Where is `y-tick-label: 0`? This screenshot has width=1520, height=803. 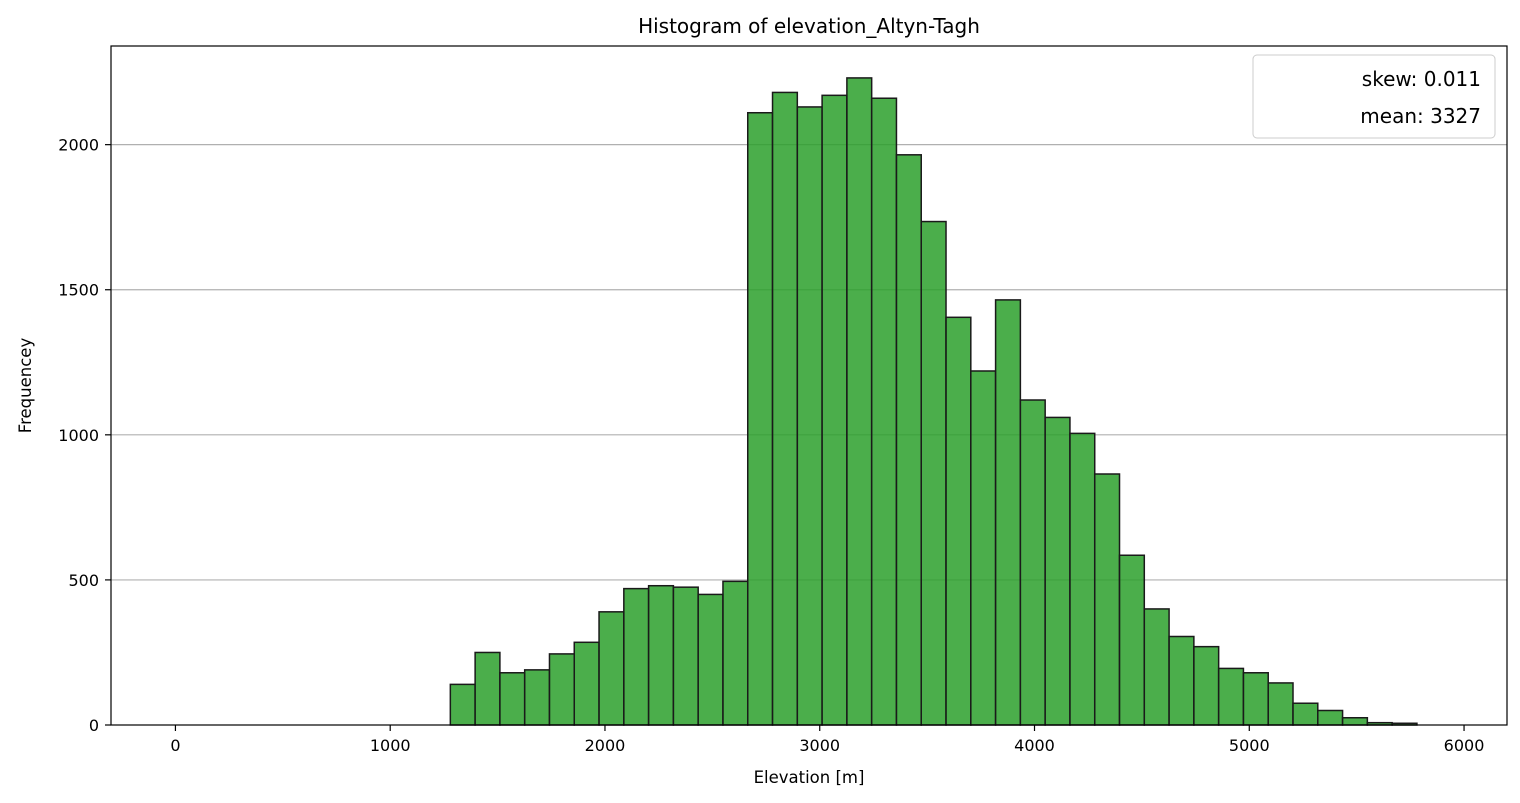 y-tick-label: 0 is located at coordinates (94, 725).